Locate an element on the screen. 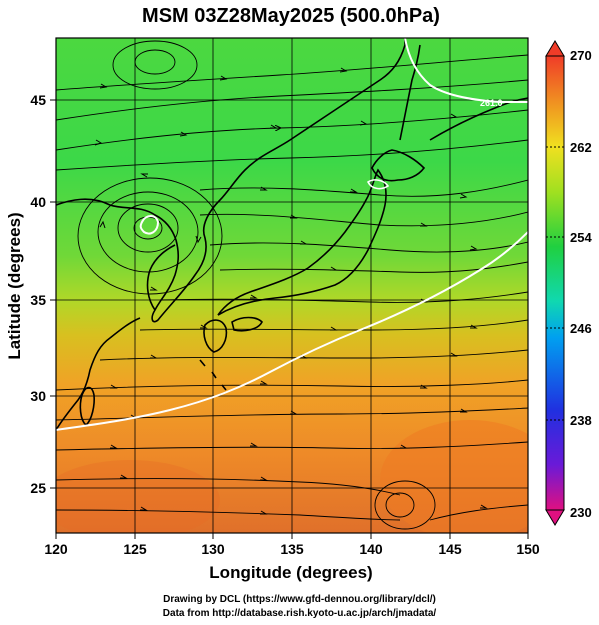 The image size is (599, 625). y-tick-label: 40 is located at coordinates (38, 202).